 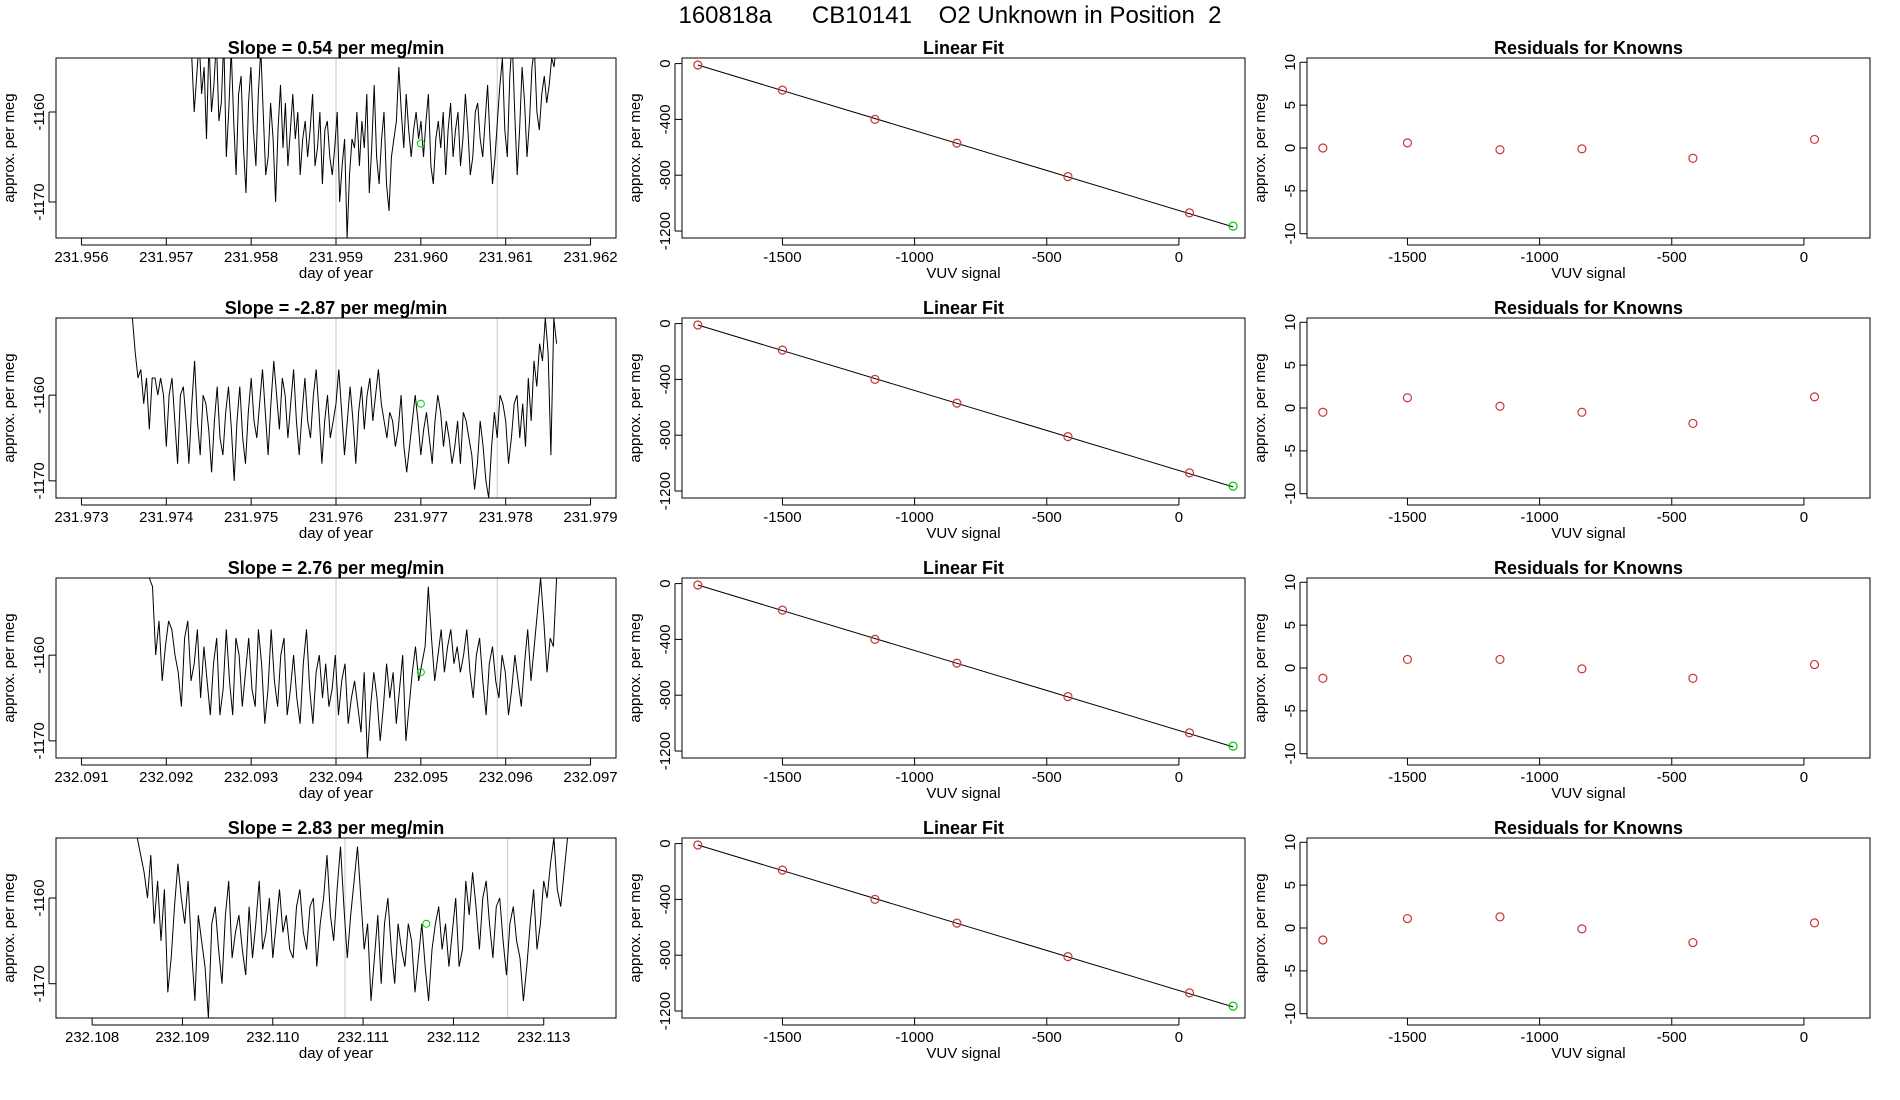 I want to click on x-tick-label: 232.093, so click(x=251, y=777).